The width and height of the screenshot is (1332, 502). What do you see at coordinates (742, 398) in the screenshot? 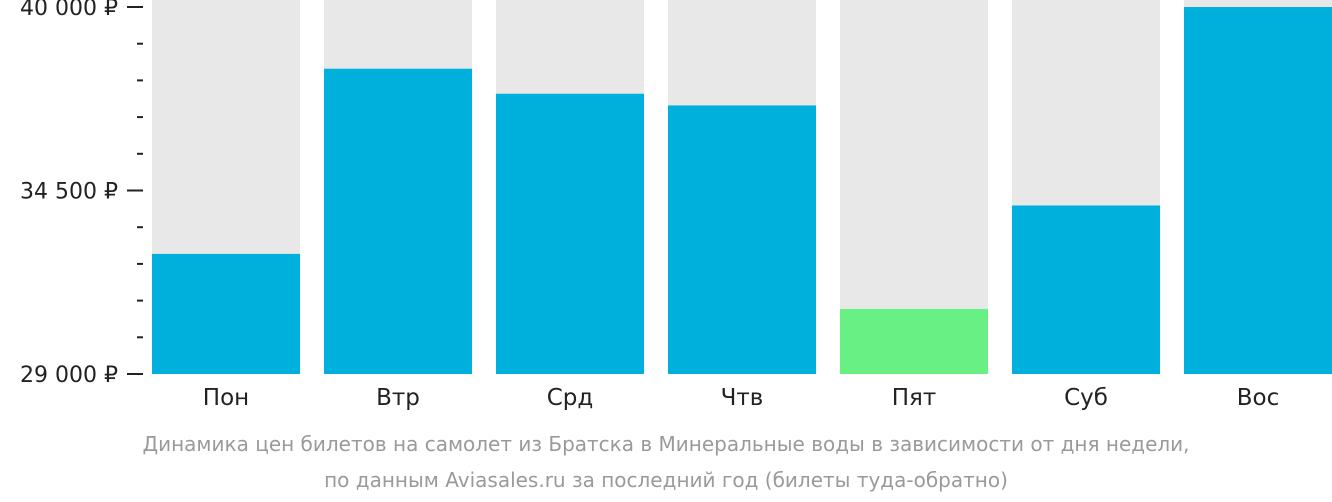
I see `x-tick-label: Чтв` at bounding box center [742, 398].